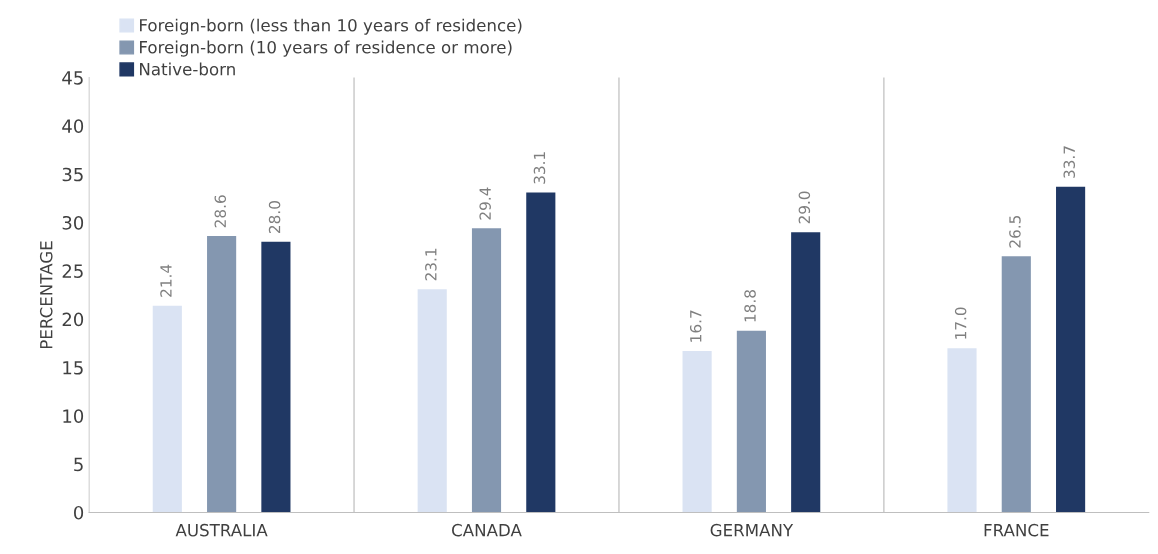 The width and height of the screenshot is (1158, 554). Describe the element at coordinates (72, 174) in the screenshot. I see `y-tick-label: 35` at that location.